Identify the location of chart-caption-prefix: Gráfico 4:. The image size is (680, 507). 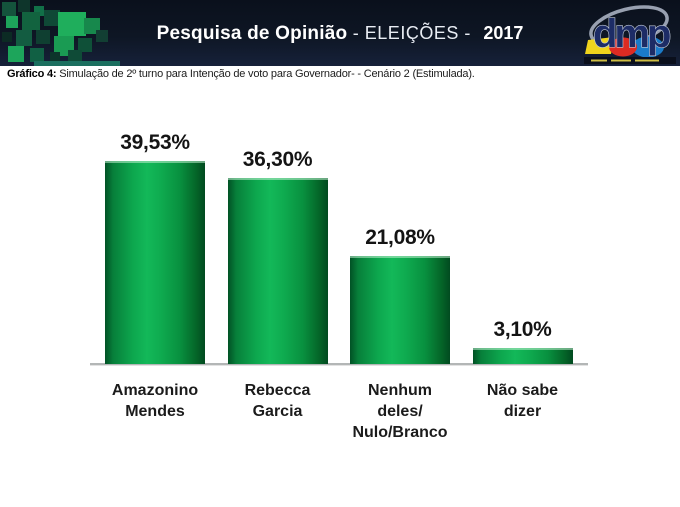
(32, 74).